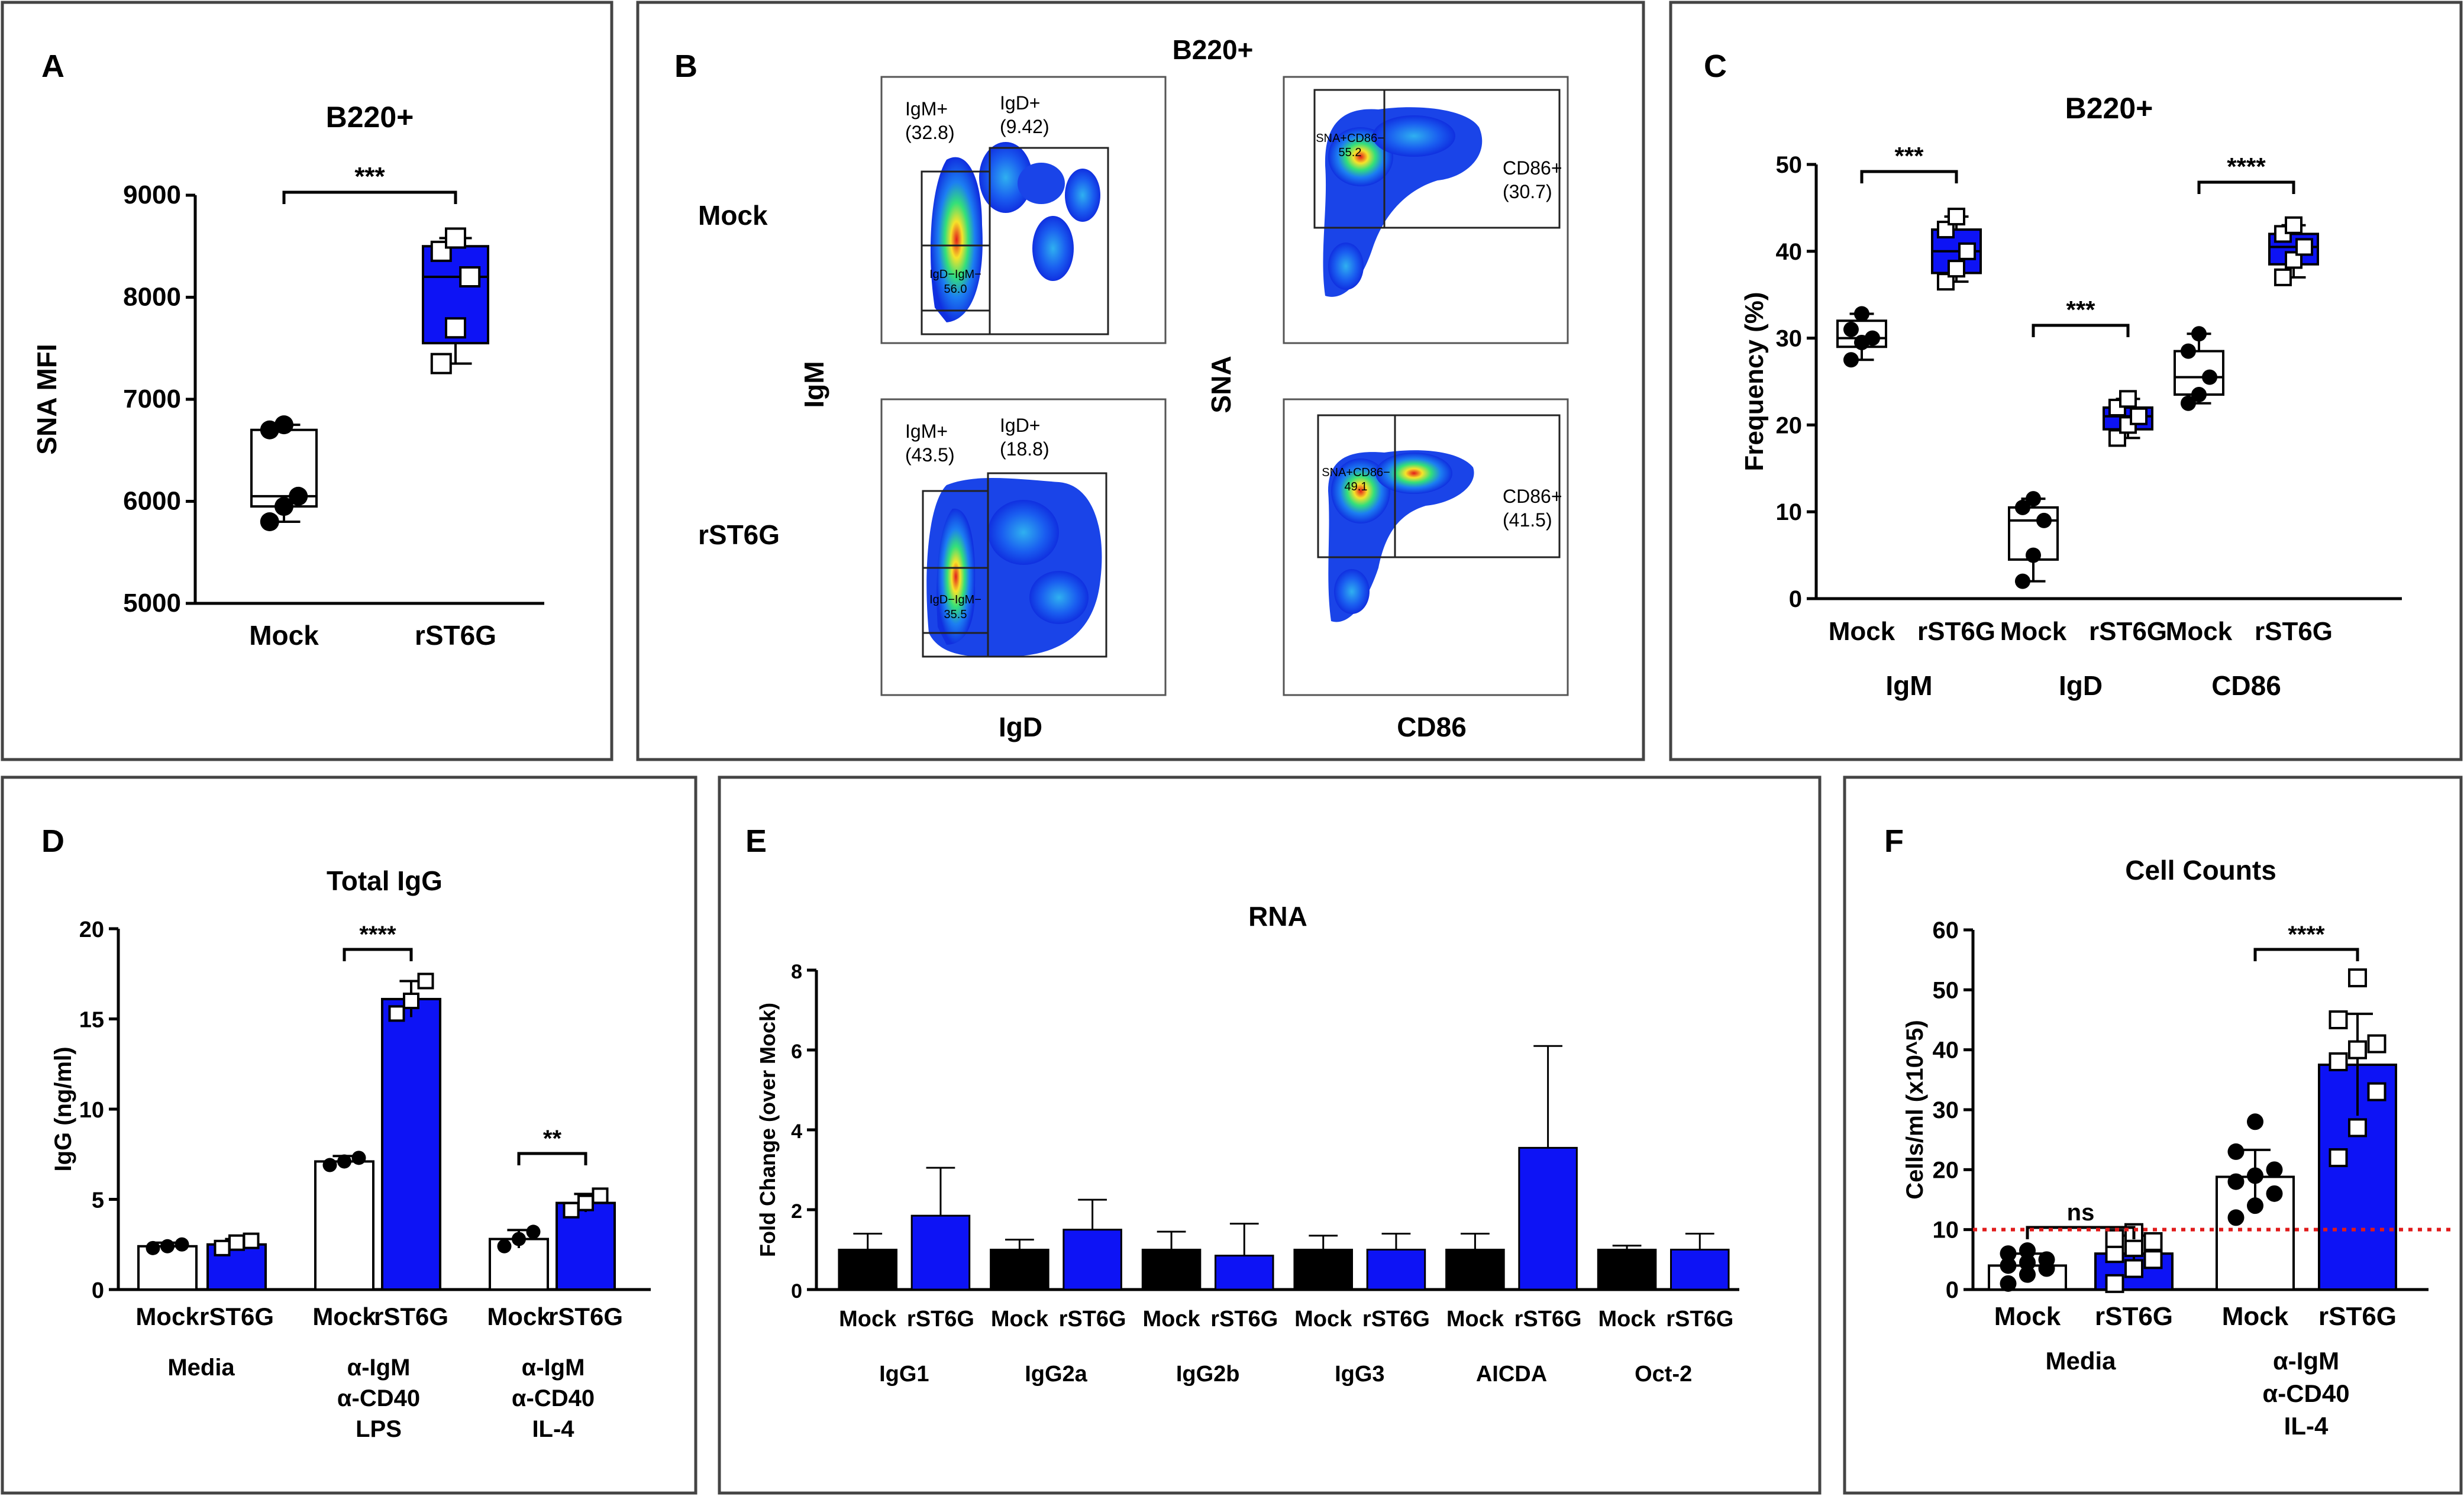 This screenshot has width=2464, height=1496. Describe the element at coordinates (1356, 472) in the screenshot. I see `gate-label: SNA+CD86−` at that location.